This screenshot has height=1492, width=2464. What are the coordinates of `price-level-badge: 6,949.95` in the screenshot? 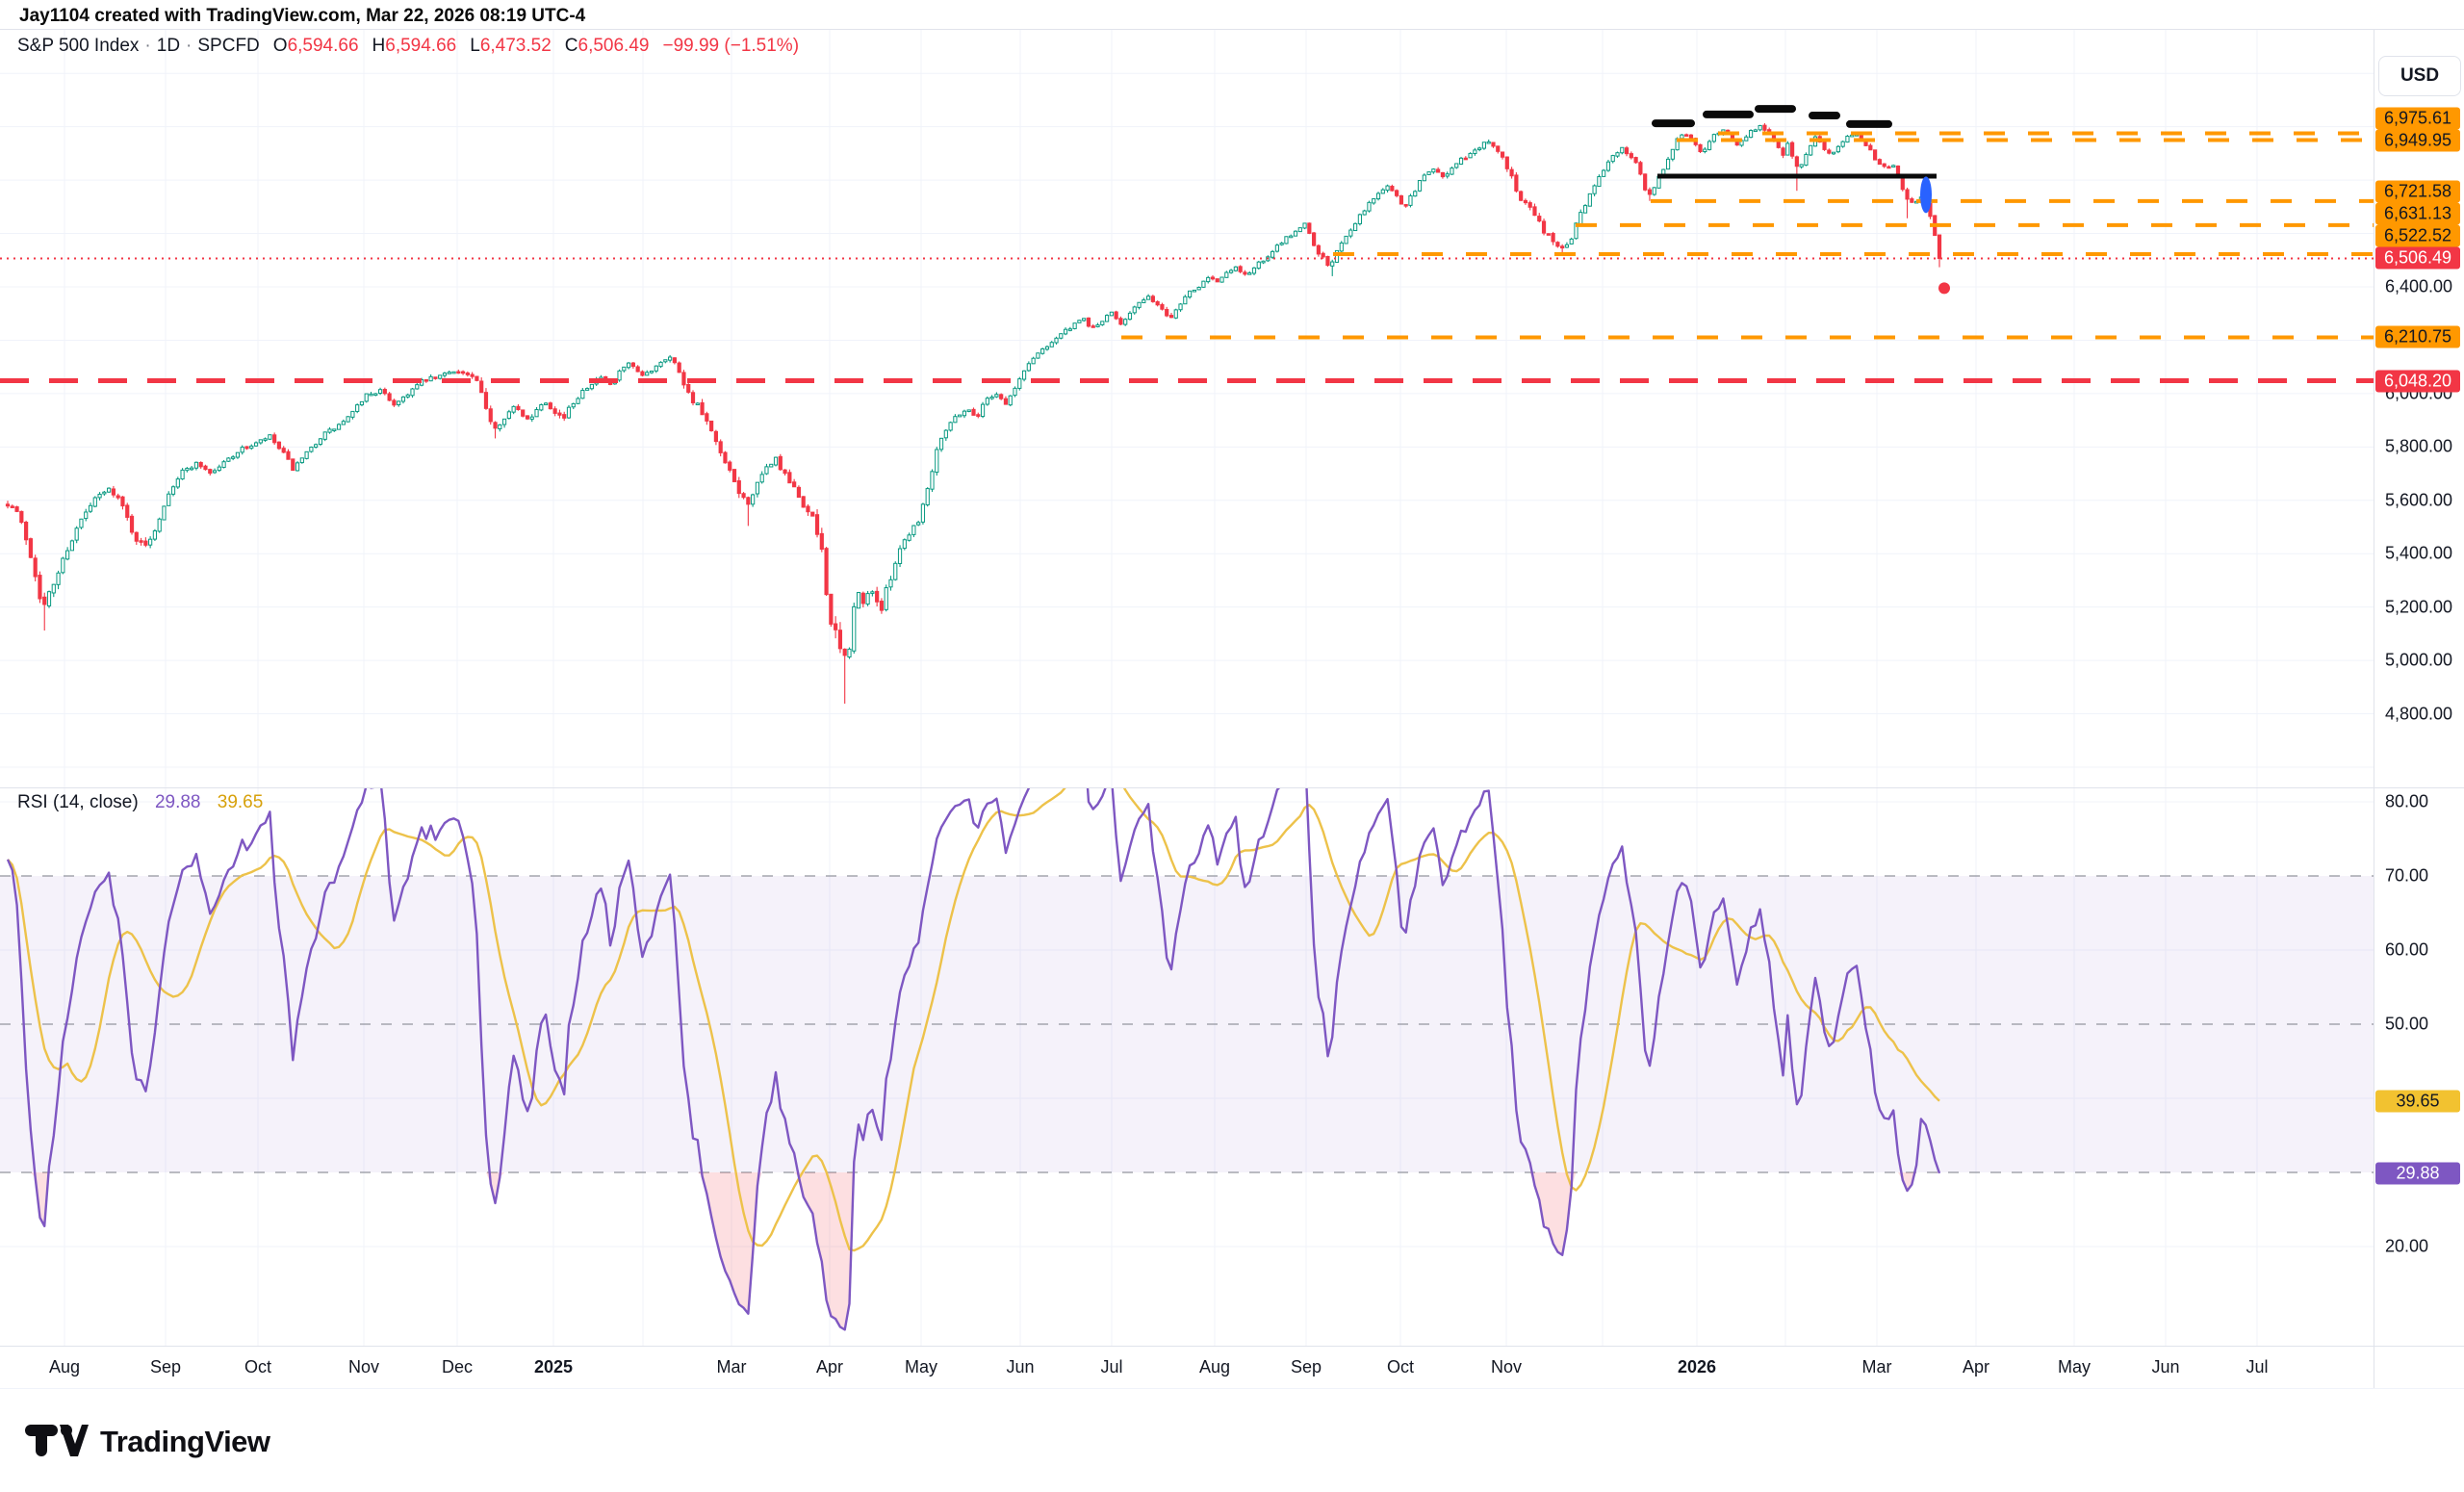 It's located at (2417, 140).